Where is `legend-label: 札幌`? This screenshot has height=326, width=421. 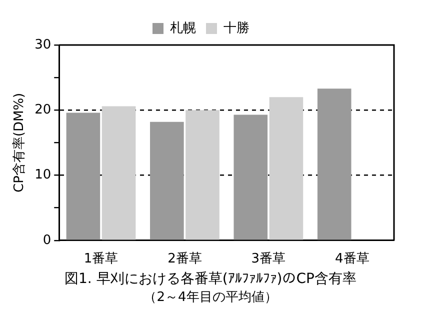
legend-label: 札幌 is located at coordinates (183, 28).